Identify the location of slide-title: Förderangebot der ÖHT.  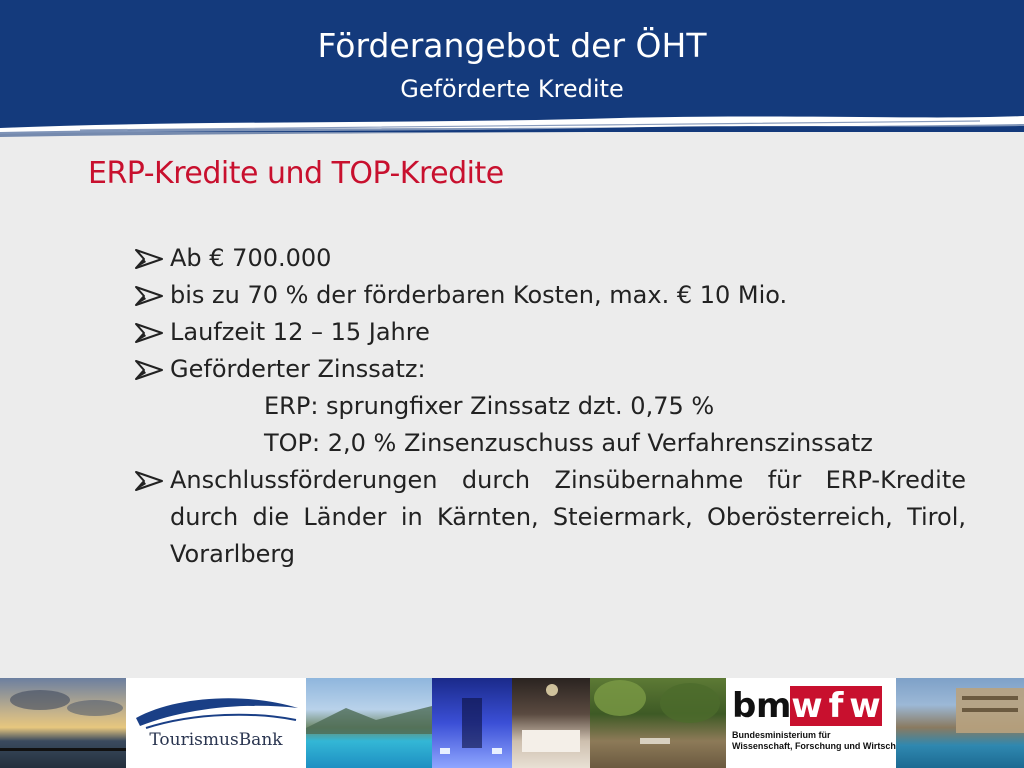
(512, 45).